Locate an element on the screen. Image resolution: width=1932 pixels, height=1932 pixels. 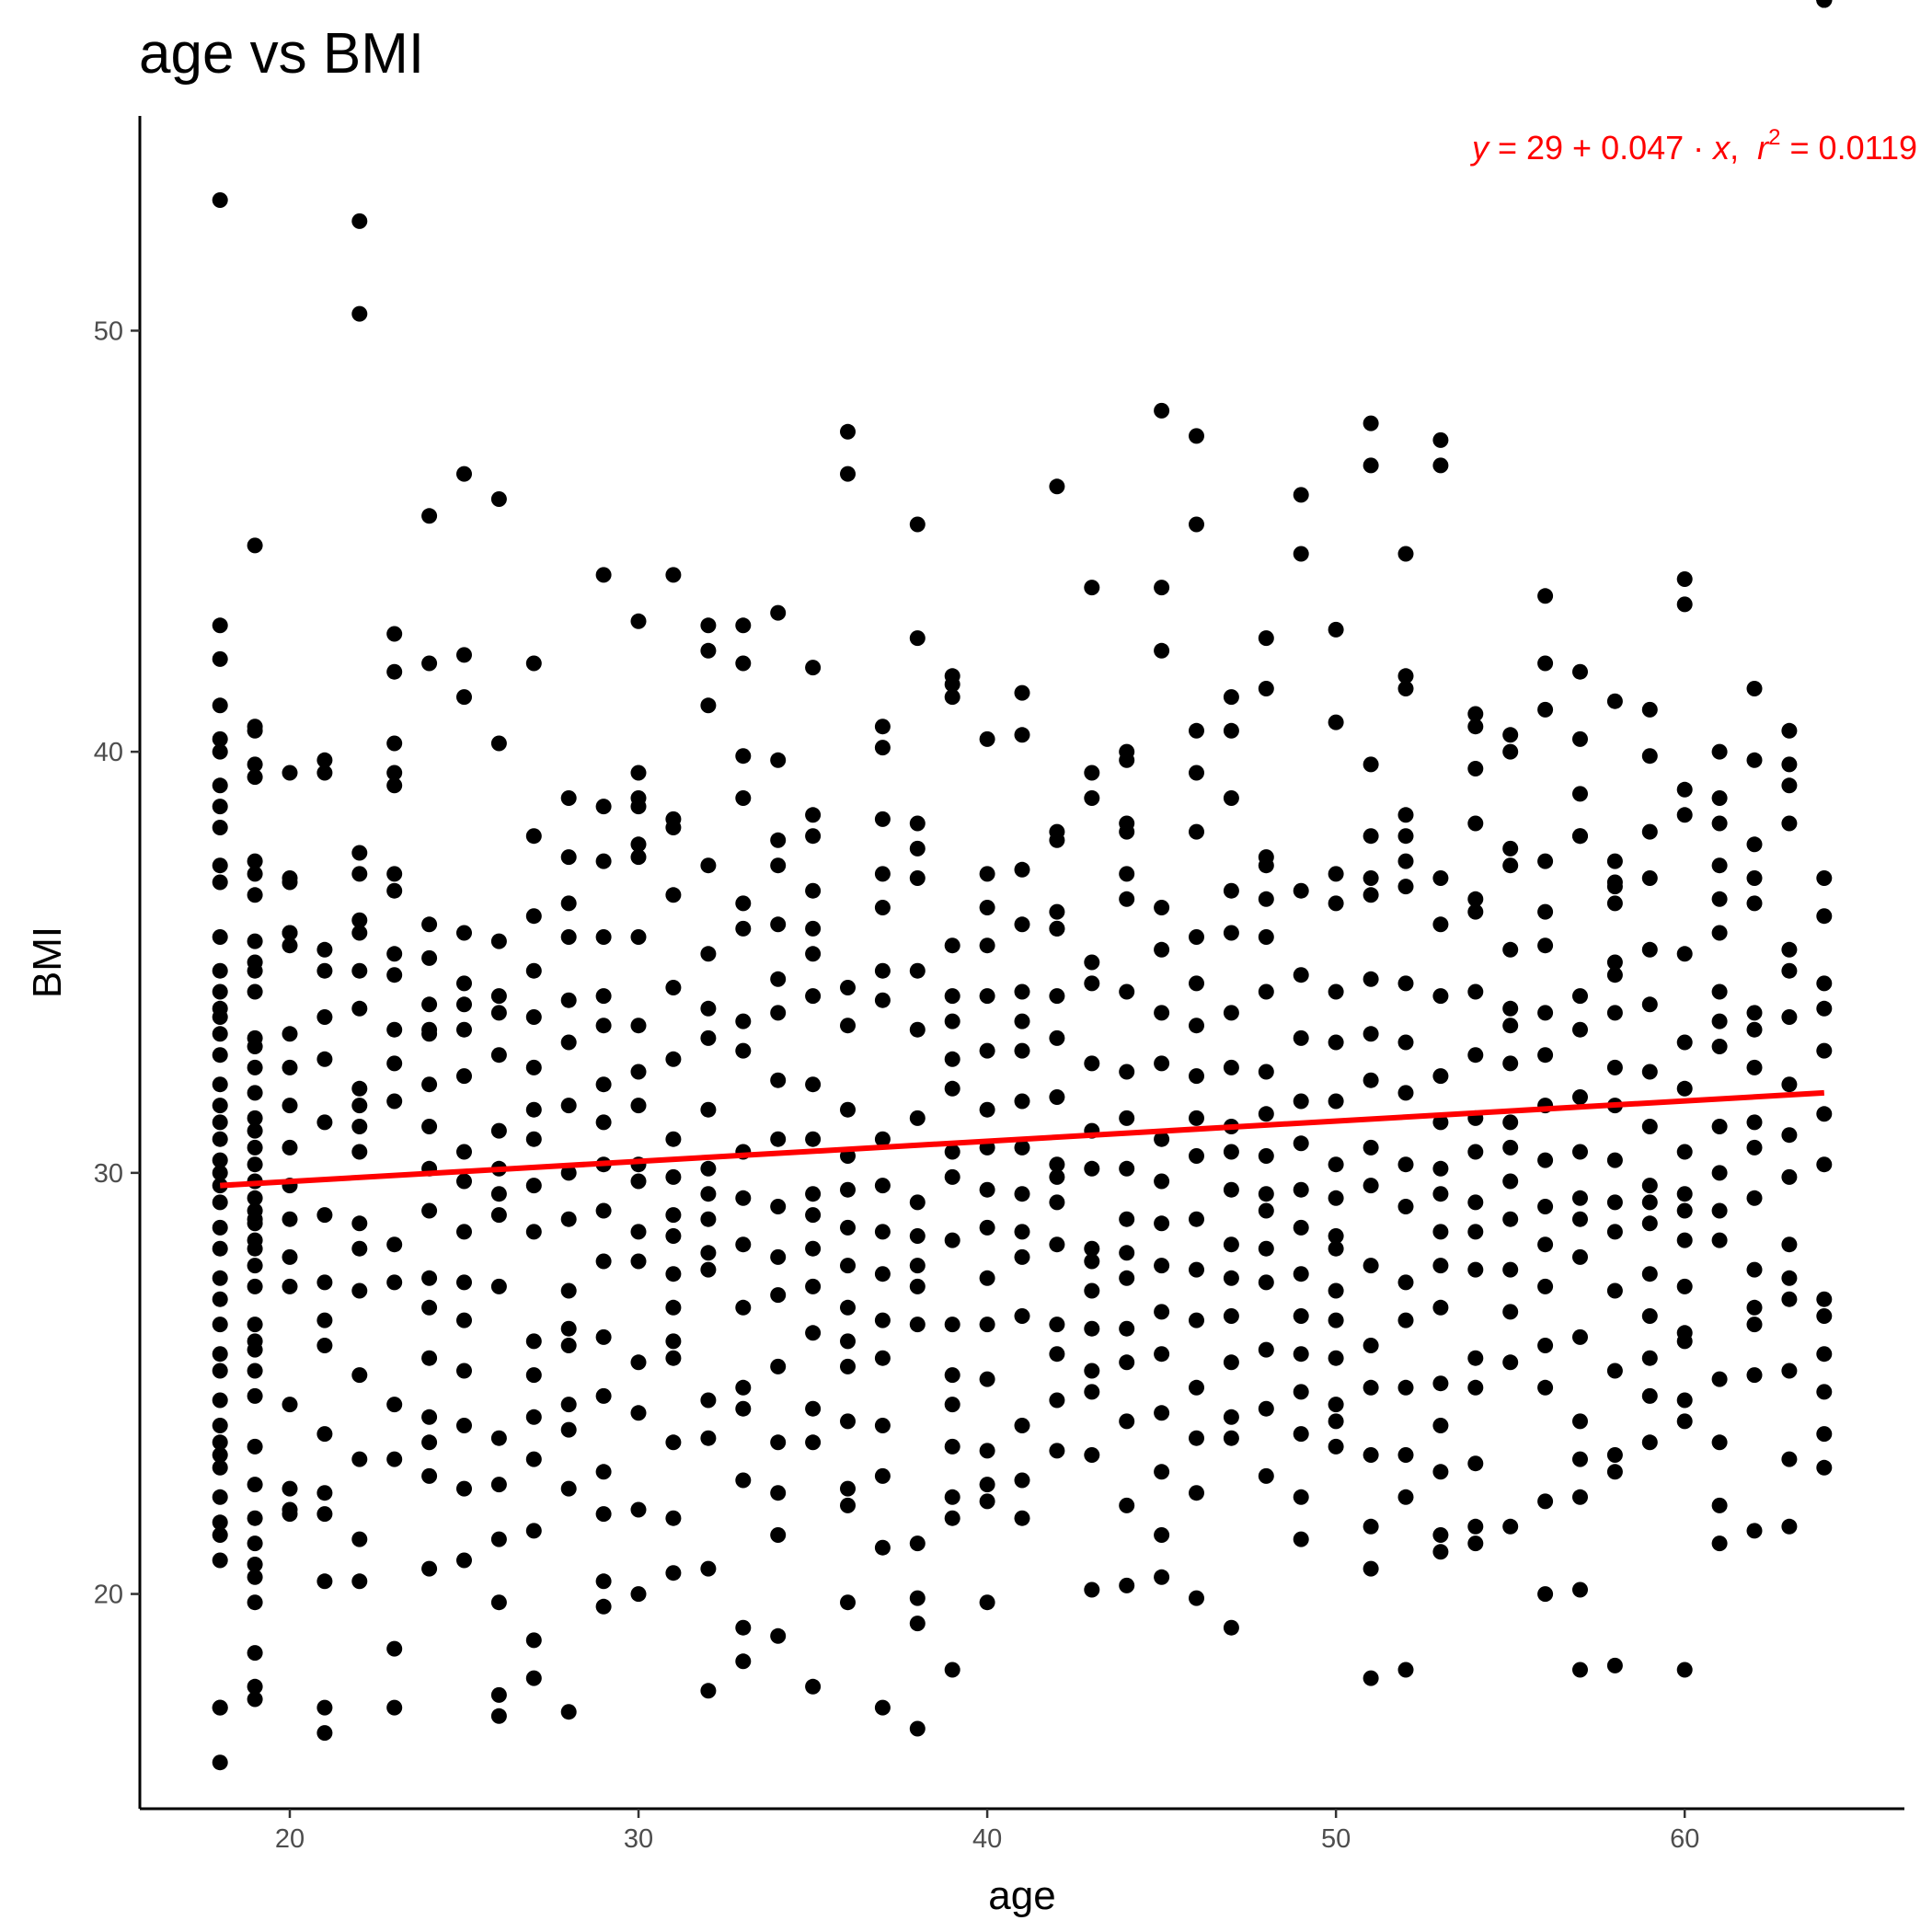
equation-x-symbol: x is located at coordinates (1721, 148).